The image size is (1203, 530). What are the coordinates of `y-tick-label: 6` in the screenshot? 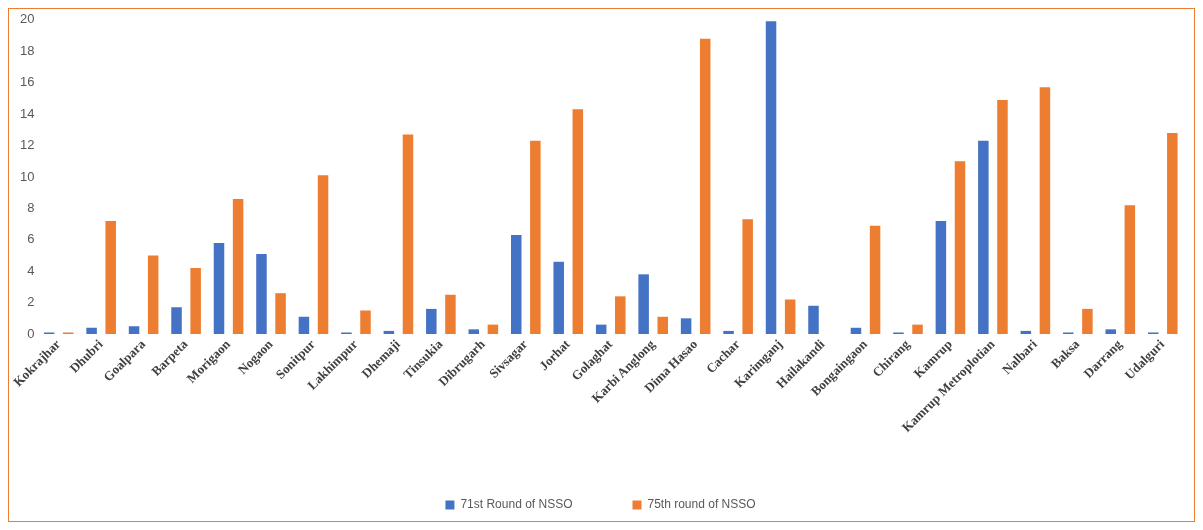 It's located at (31, 239).